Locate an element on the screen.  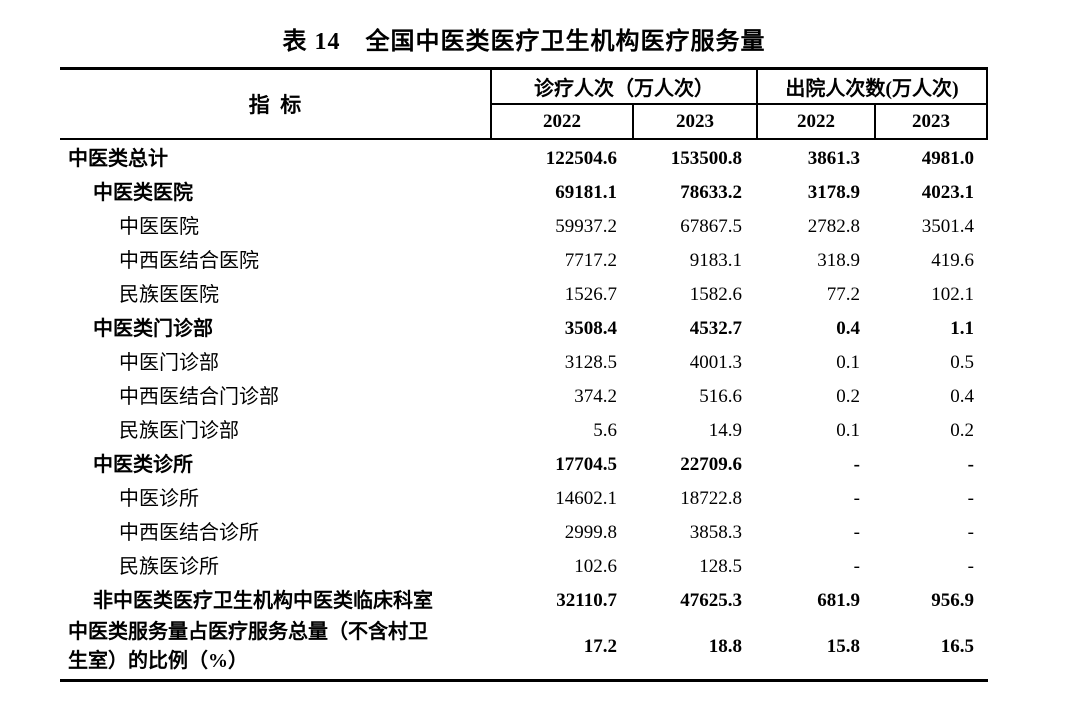
table-row: 中西医结合门诊部 374.2 516.6 0.2 0.4 is located at coordinates (524, 397).